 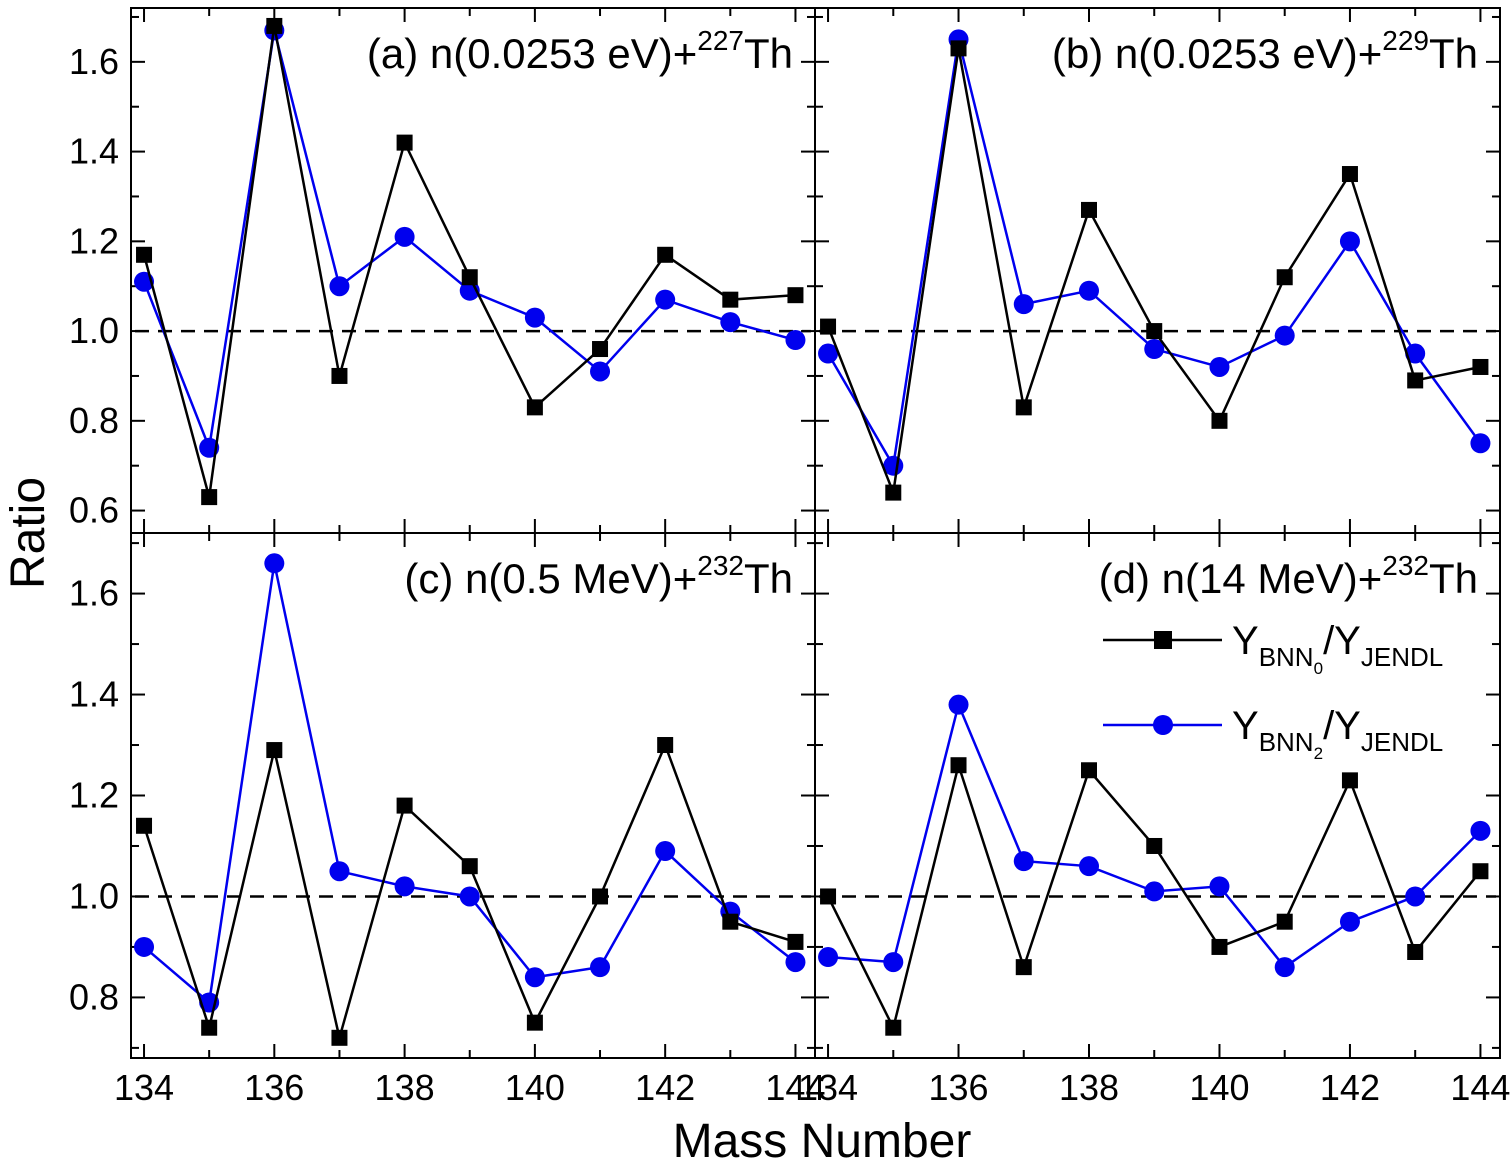 What do you see at coordinates (532, 53) in the screenshot?
I see `panel-title-text: (a) n(0.0253 eV)+` at bounding box center [532, 53].